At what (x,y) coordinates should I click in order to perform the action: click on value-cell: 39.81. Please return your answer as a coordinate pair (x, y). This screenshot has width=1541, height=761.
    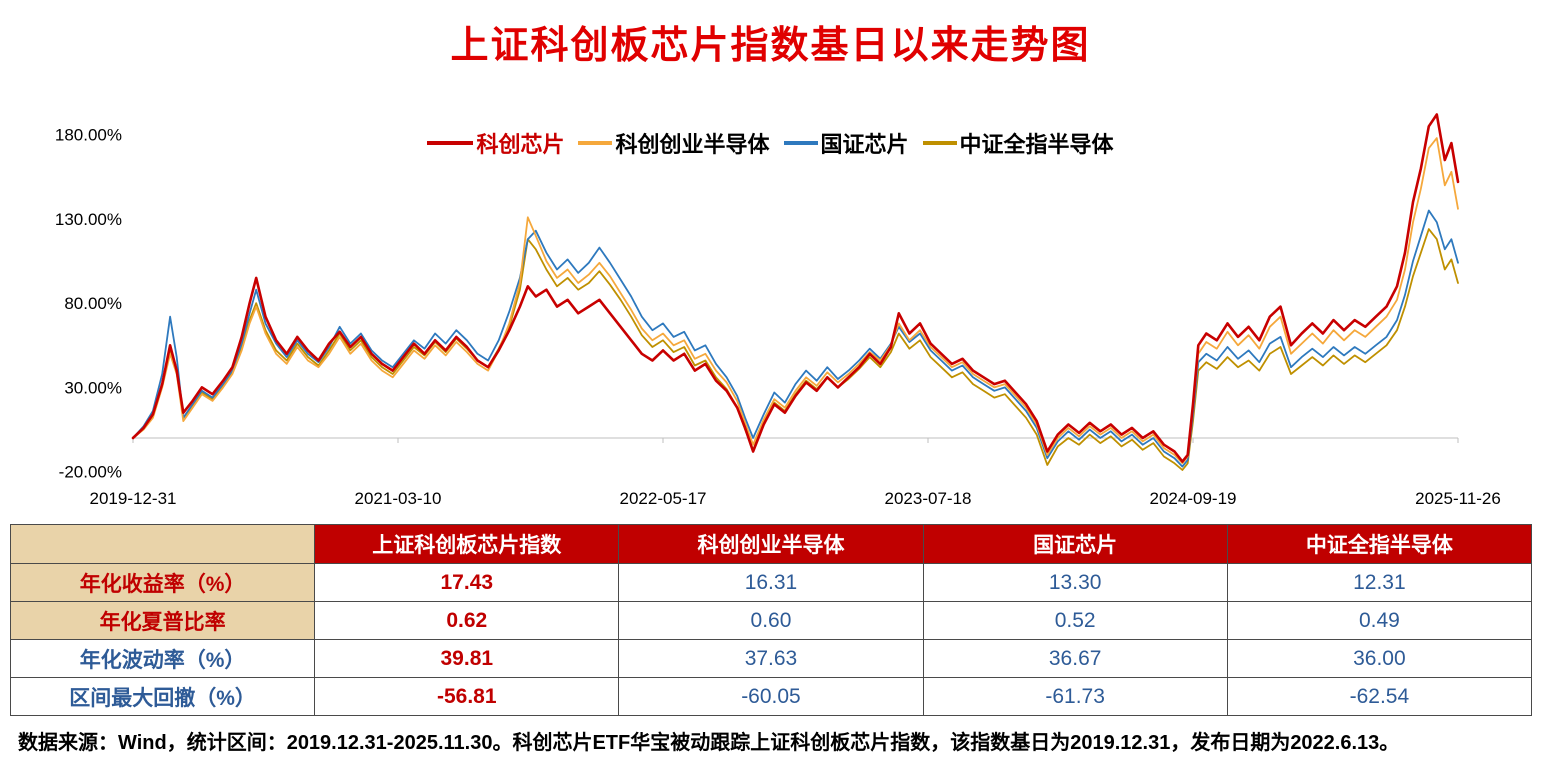
    Looking at the image, I should click on (467, 658).